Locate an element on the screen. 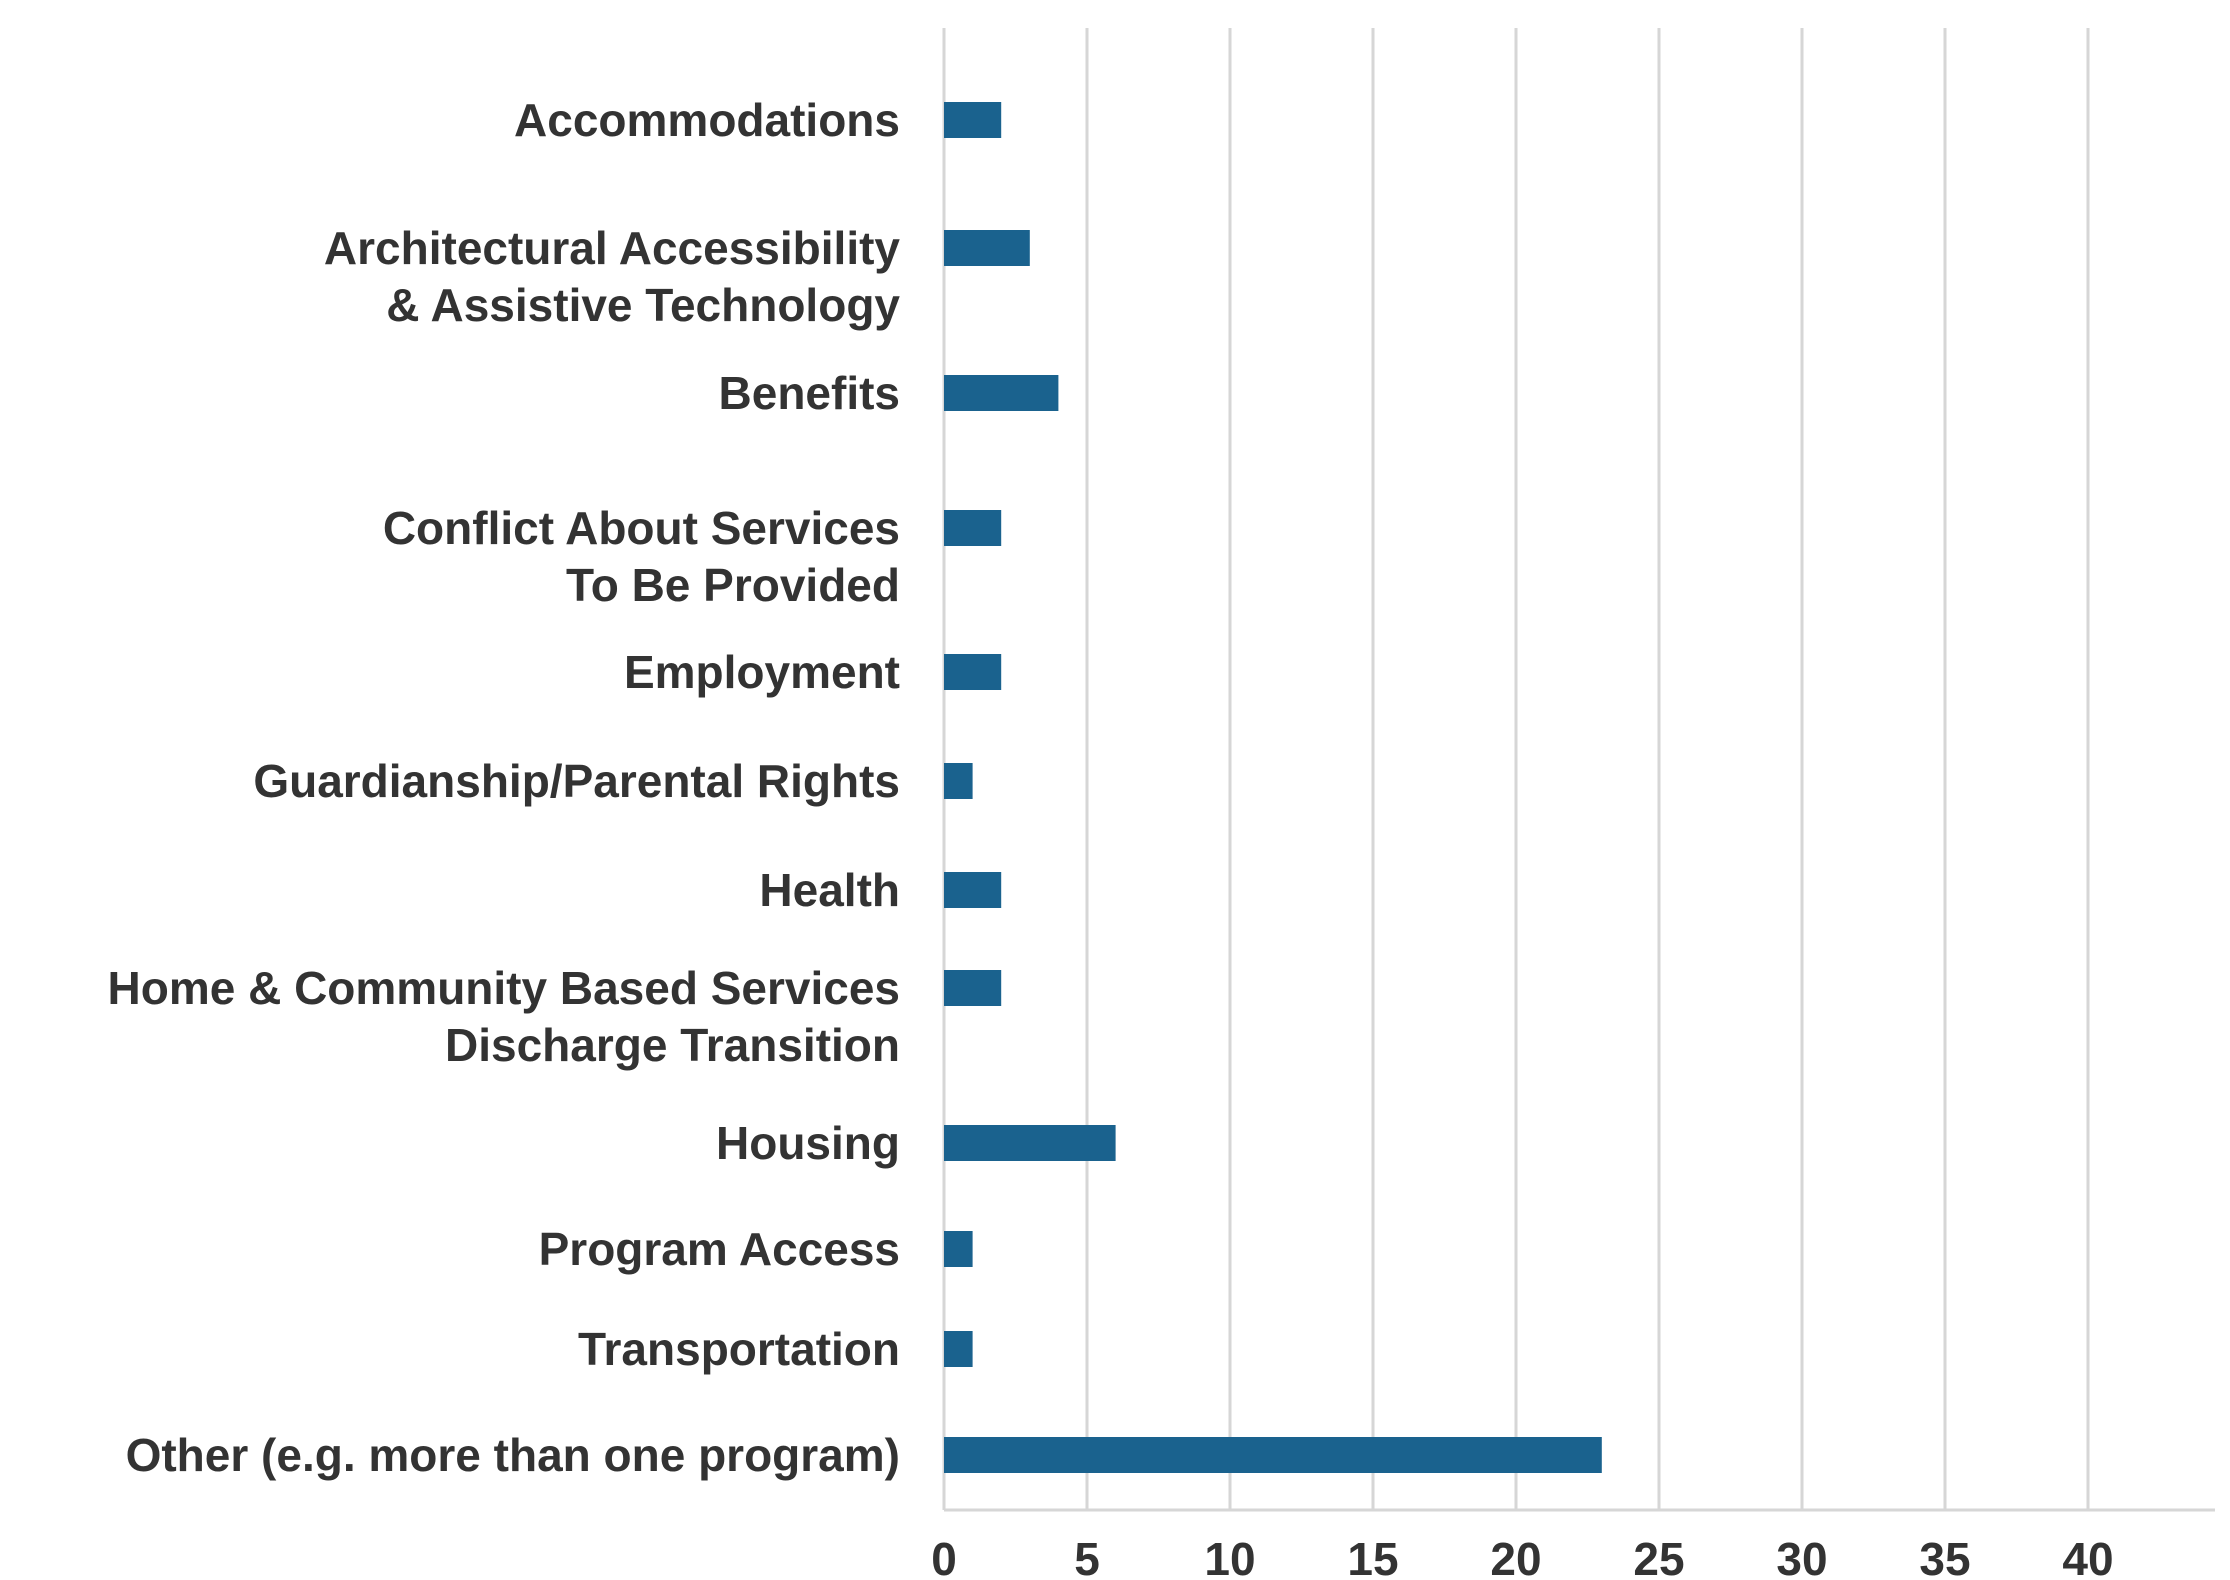  category-label-line: Other (e.g. more than one program) is located at coordinates (513, 1455).